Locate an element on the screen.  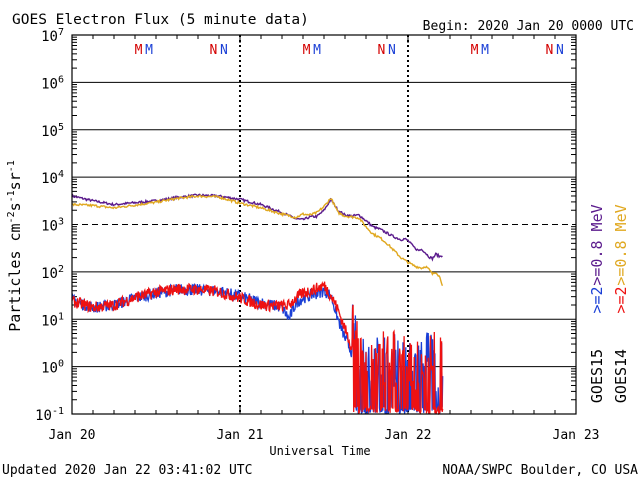
y-axis-label: Particles cm-2s-1sr-1 is located at coordinates (15, 246).